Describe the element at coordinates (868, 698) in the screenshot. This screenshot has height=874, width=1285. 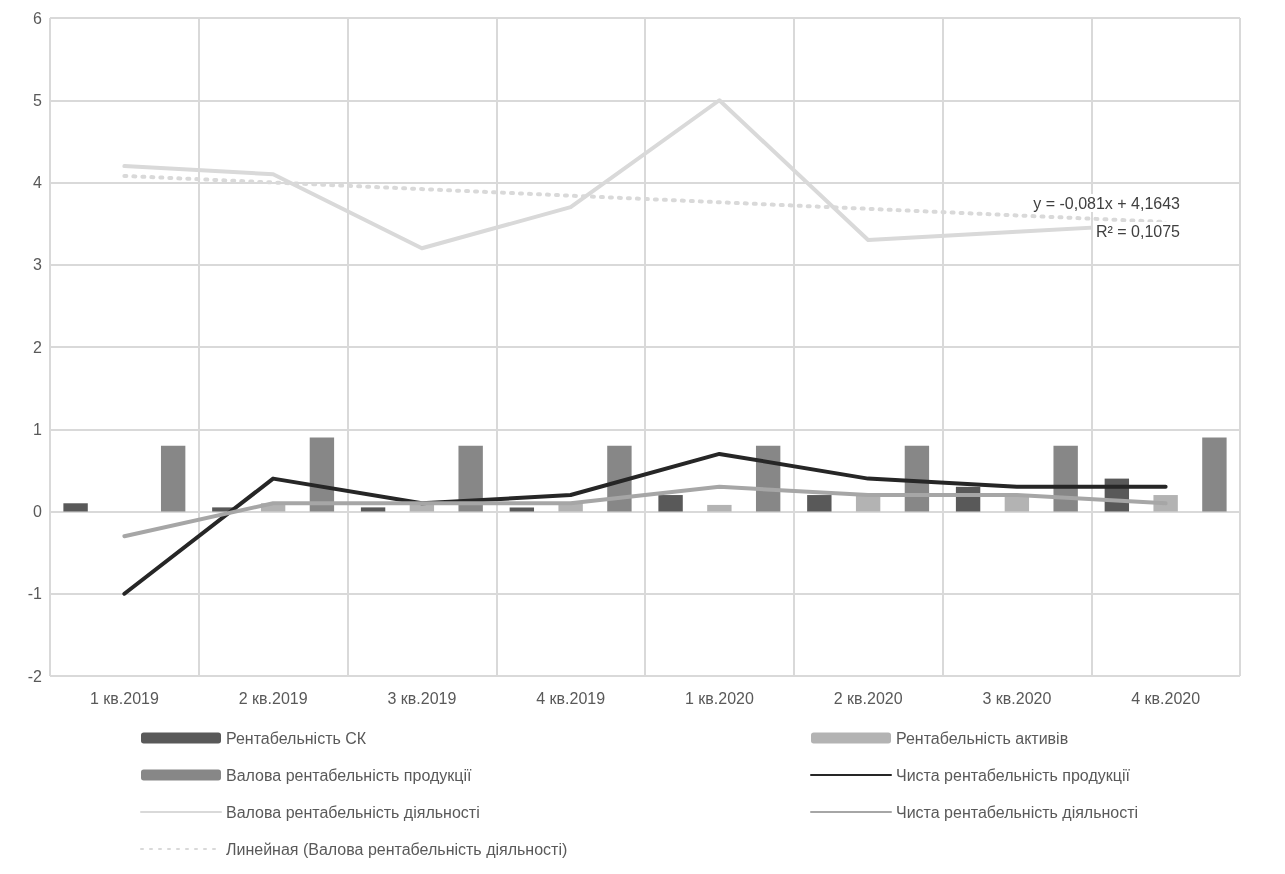
I see `x-tick-label: 2 кв.2020` at that location.